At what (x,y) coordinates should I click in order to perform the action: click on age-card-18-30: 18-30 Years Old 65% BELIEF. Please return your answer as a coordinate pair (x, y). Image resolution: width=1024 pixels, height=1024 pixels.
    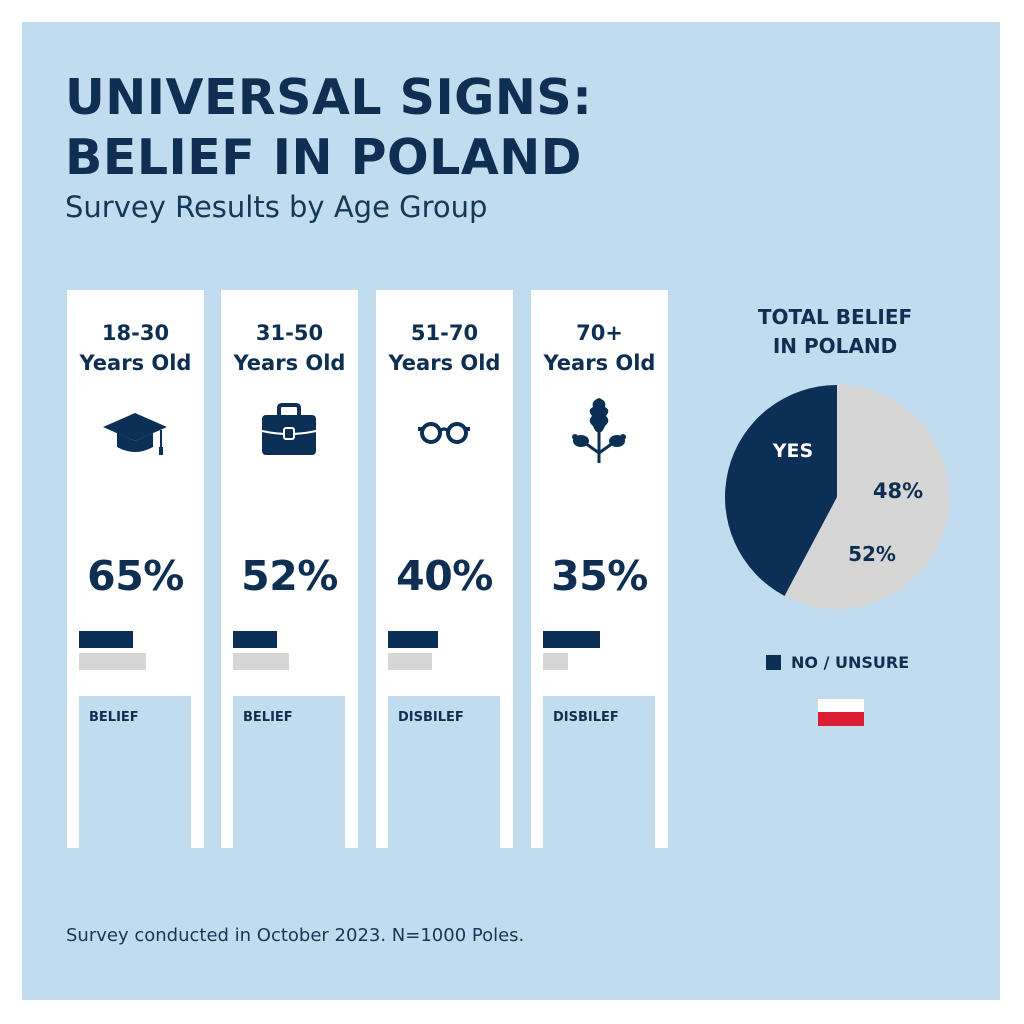
    Looking at the image, I should click on (135, 569).